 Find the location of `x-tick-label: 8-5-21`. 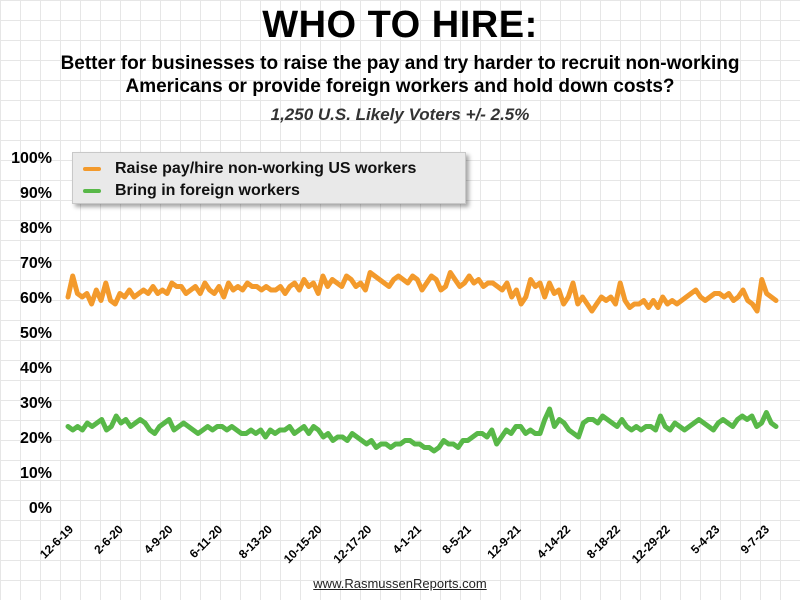

x-tick-label: 8-5-21 is located at coordinates (456, 539).